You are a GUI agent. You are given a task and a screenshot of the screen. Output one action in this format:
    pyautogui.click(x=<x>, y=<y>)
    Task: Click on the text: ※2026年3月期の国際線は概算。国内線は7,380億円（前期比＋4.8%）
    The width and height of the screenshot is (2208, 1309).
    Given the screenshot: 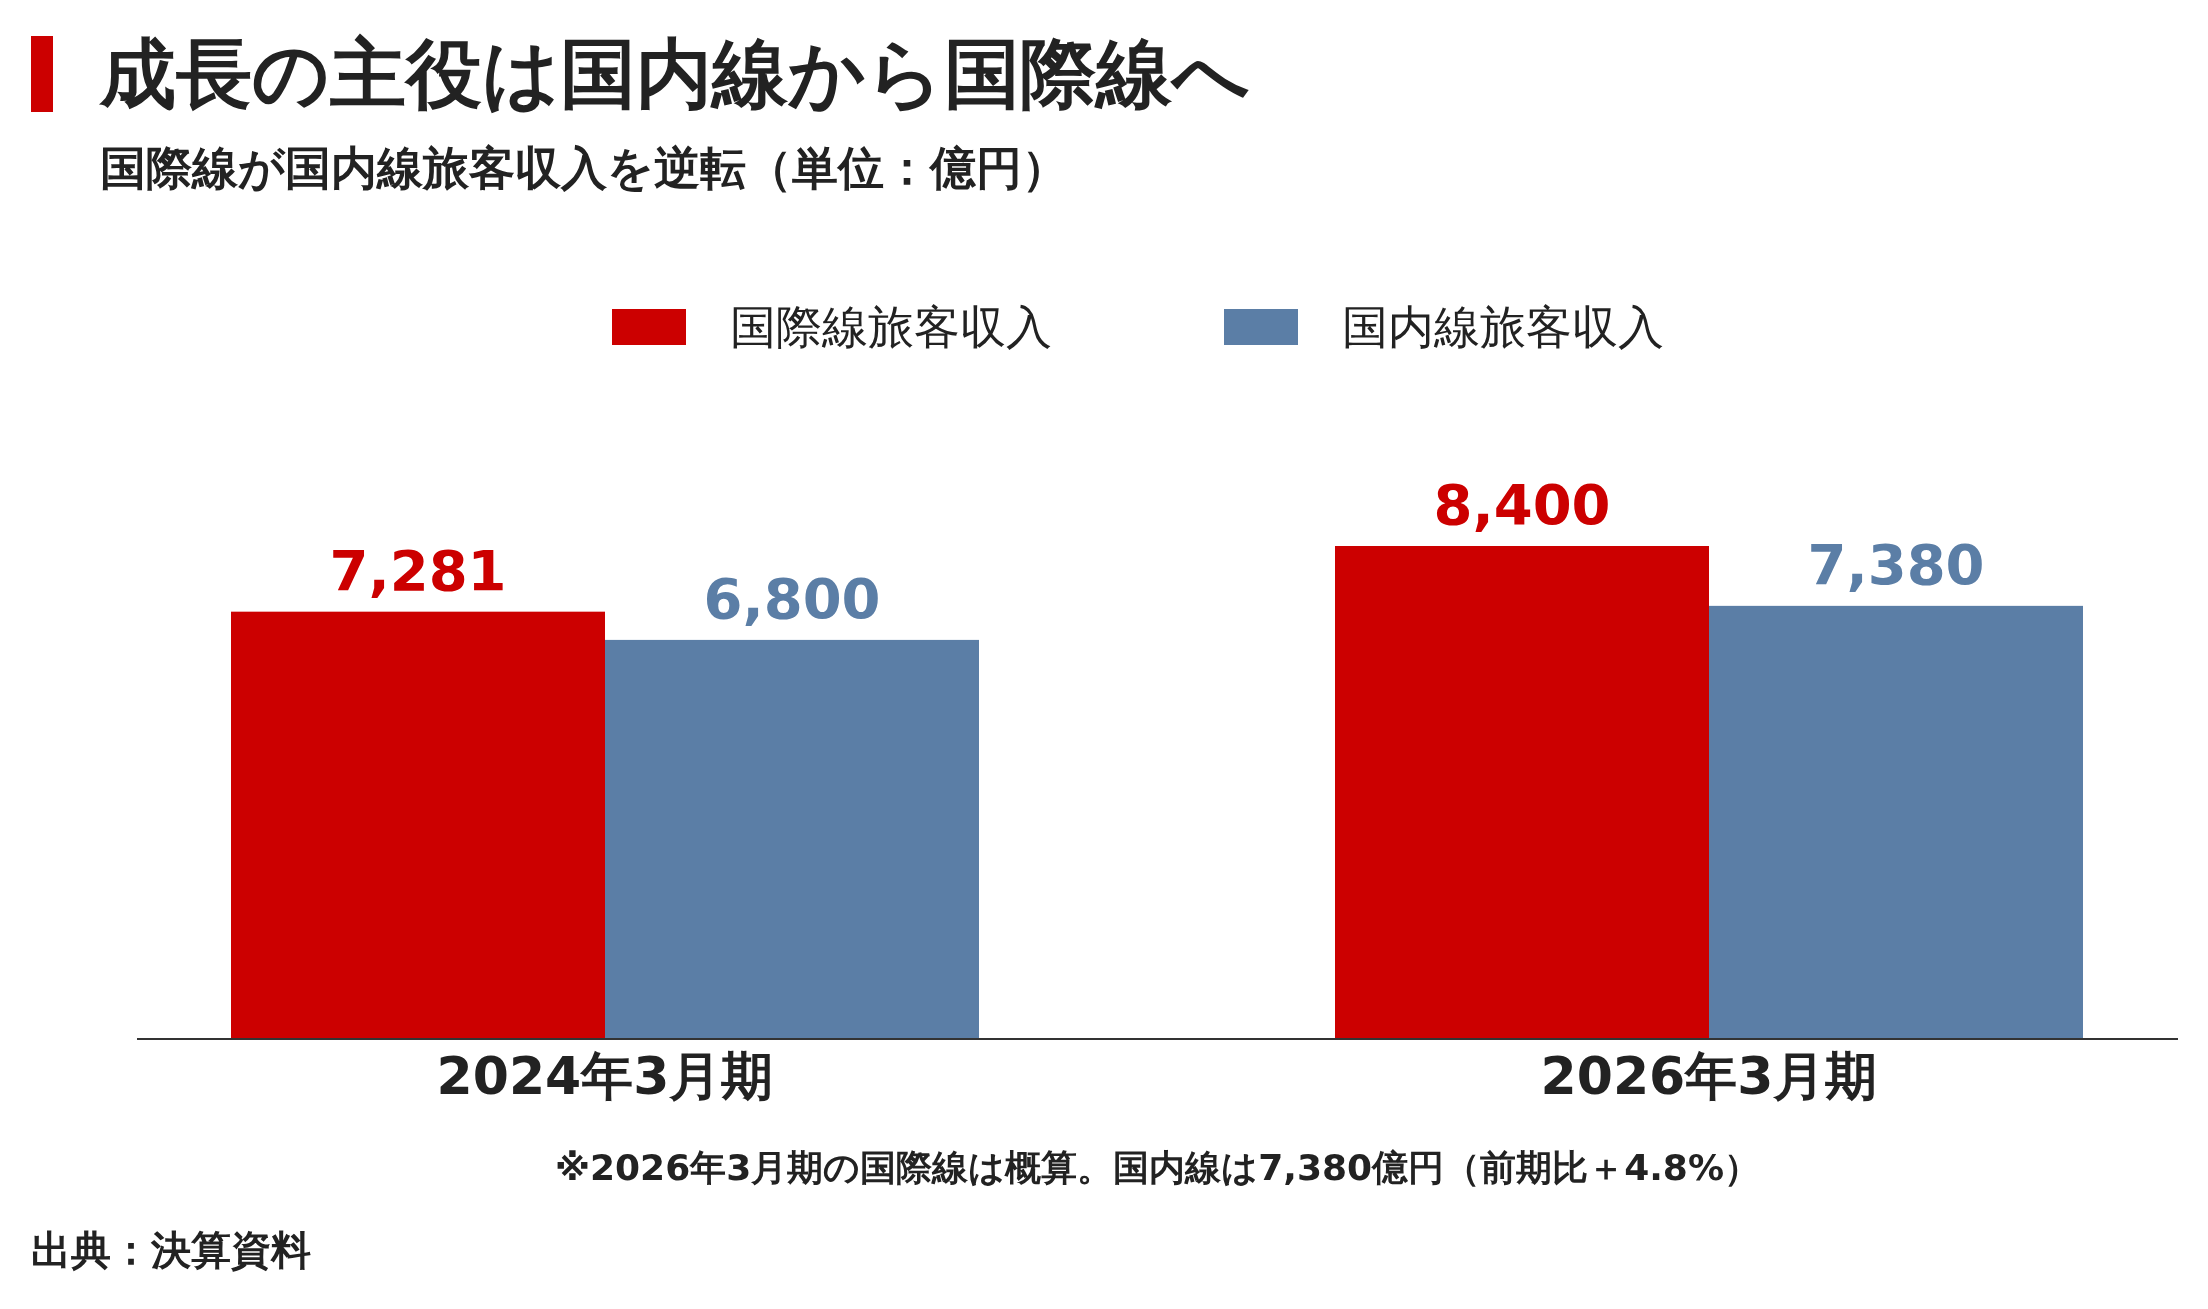 What is the action you would take?
    pyautogui.click(x=1157, y=1167)
    